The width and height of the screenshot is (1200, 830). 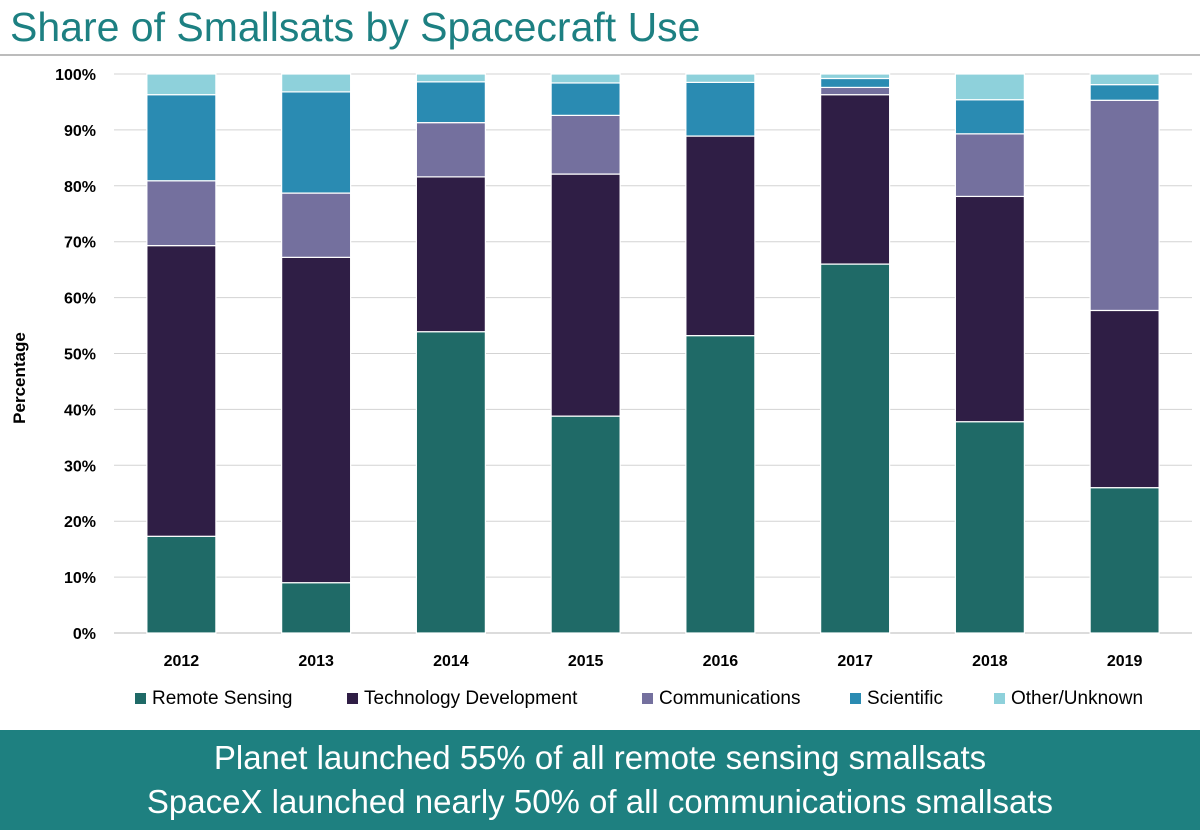 I want to click on legend-label: Remote Sensing, so click(x=222, y=698).